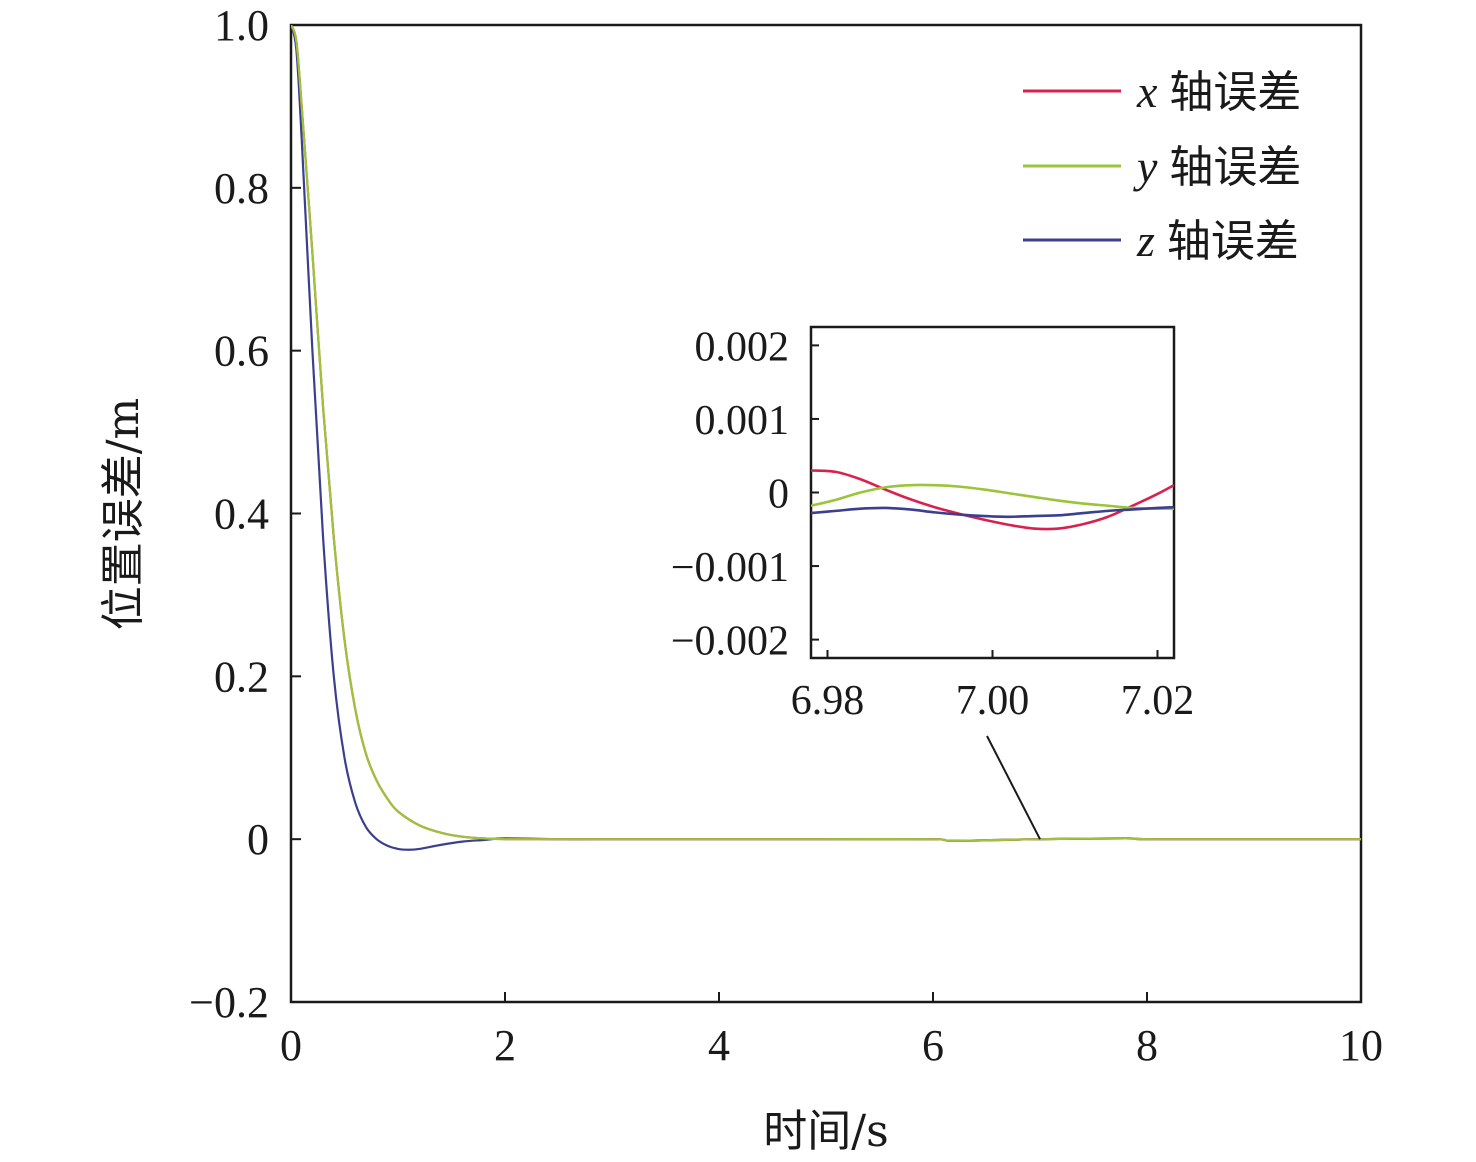  Describe the element at coordinates (241, 188) in the screenshot. I see `main-y-tick-label: 0.8` at that location.